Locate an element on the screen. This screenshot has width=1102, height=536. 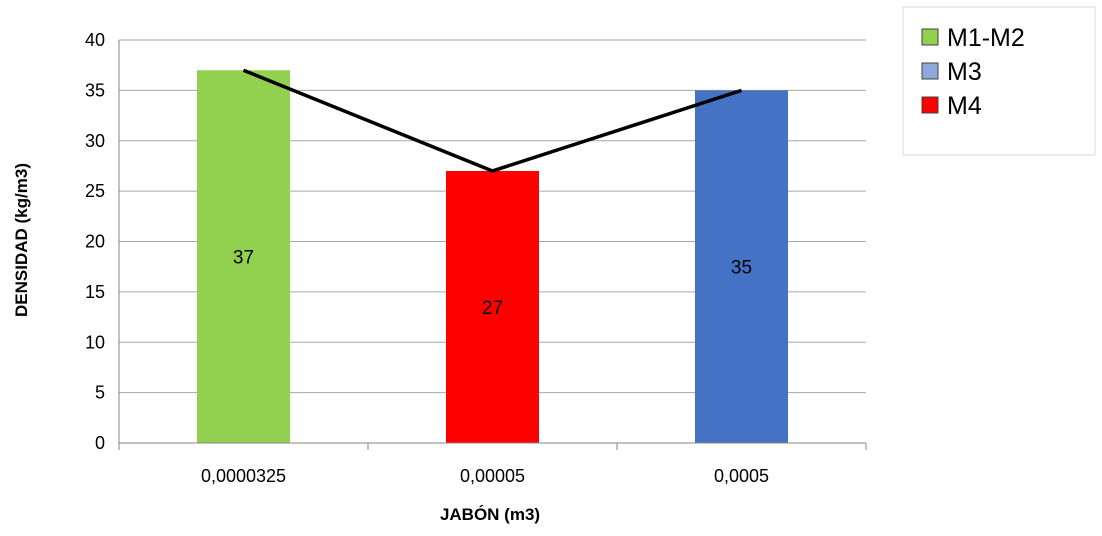
legend-label: M4 is located at coordinates (964, 106).